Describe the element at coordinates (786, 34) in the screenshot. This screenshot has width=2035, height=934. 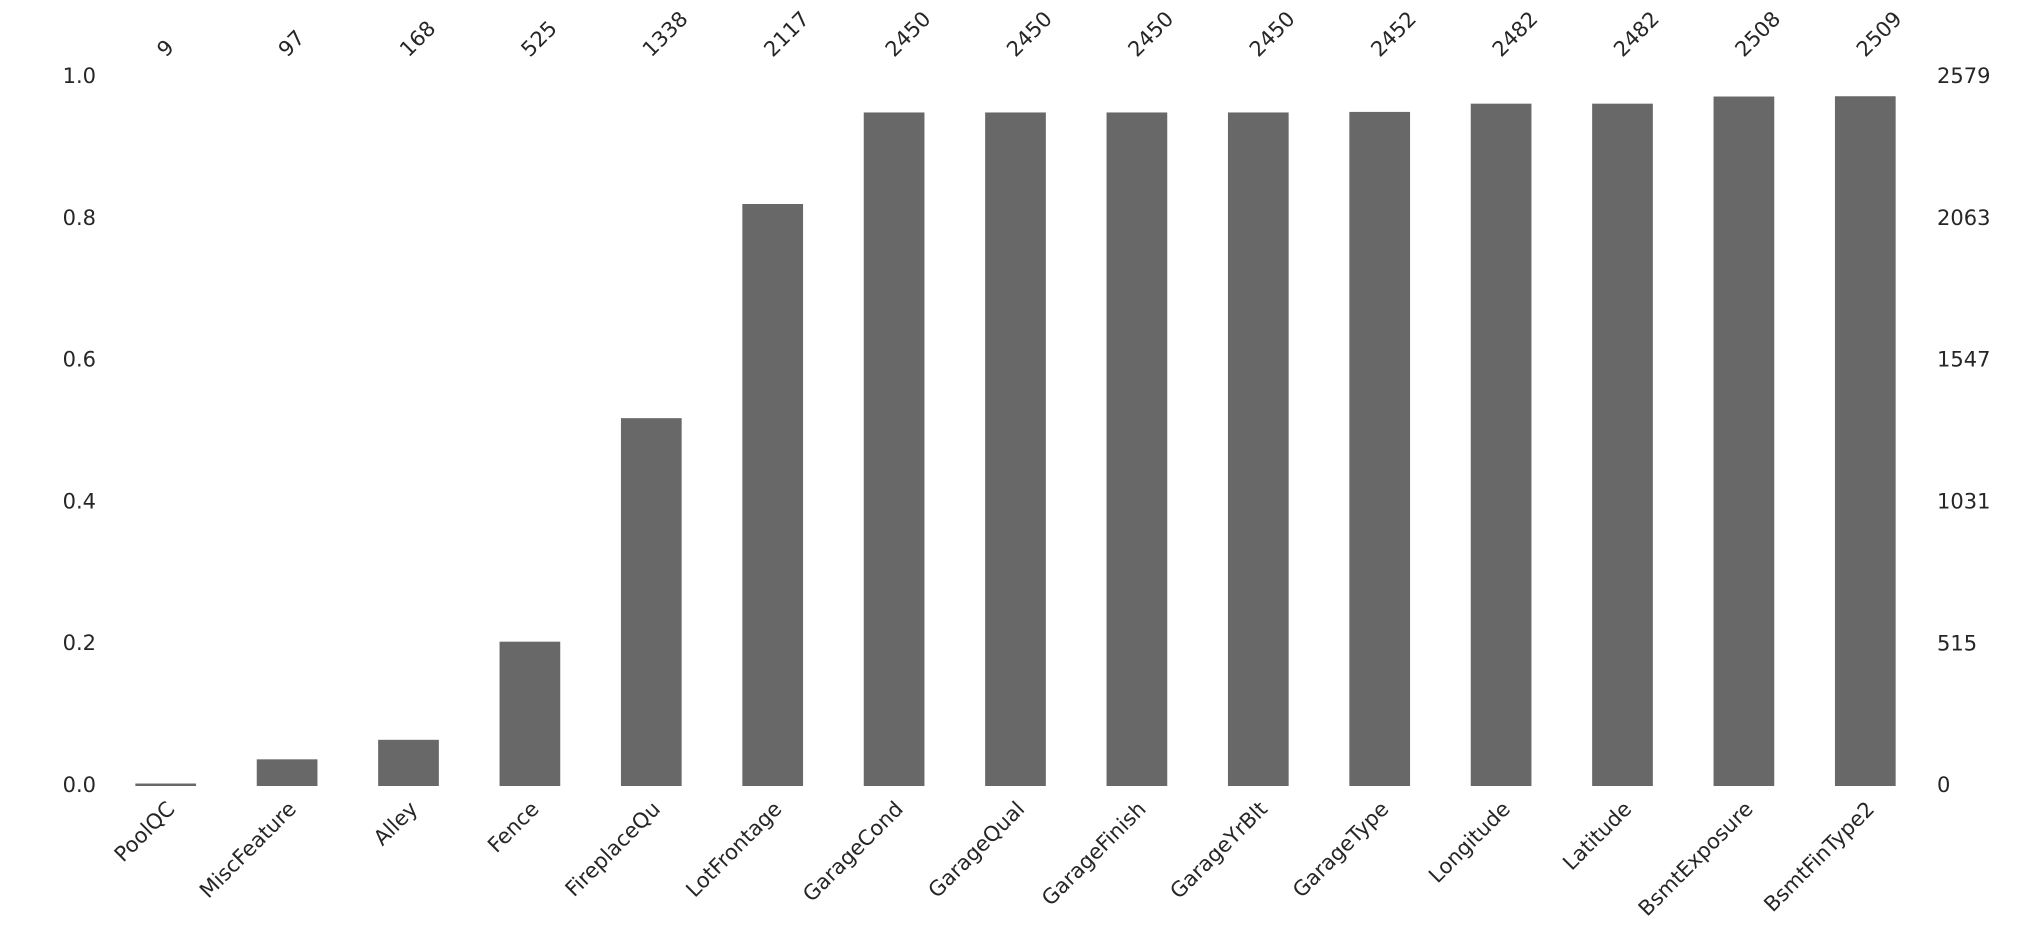
I see `value-label: 2117` at that location.